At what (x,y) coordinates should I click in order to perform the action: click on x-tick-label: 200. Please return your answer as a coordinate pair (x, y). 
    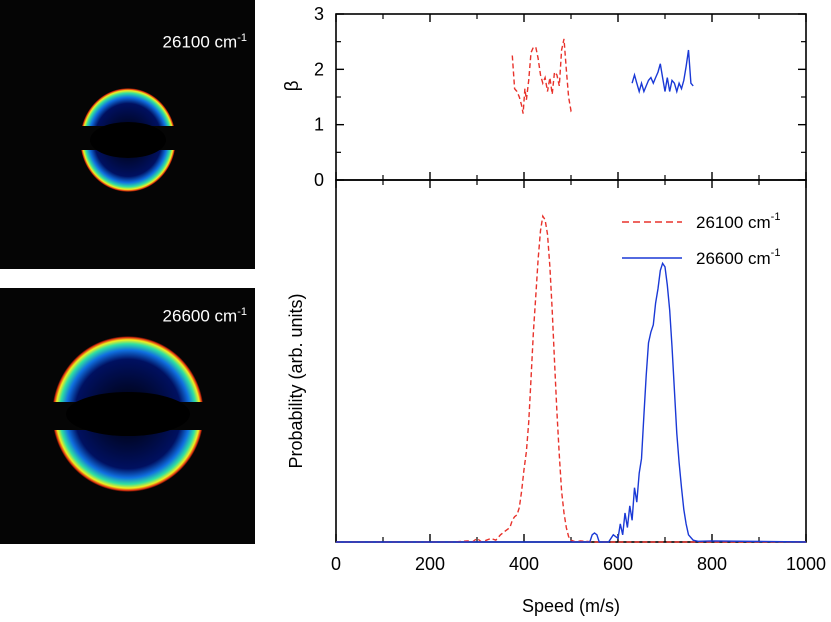
    Looking at the image, I should click on (430, 564).